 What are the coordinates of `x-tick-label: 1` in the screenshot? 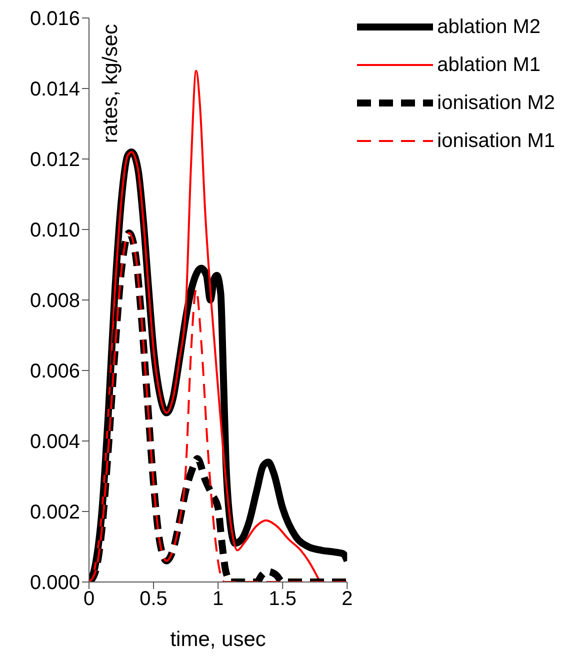 It's located at (218, 599).